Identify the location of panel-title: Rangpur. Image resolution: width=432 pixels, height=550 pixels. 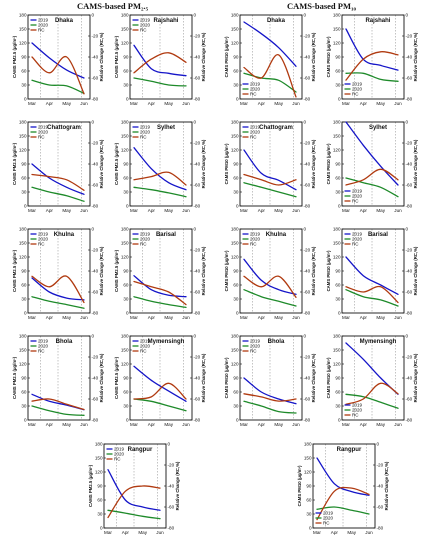
(140, 450).